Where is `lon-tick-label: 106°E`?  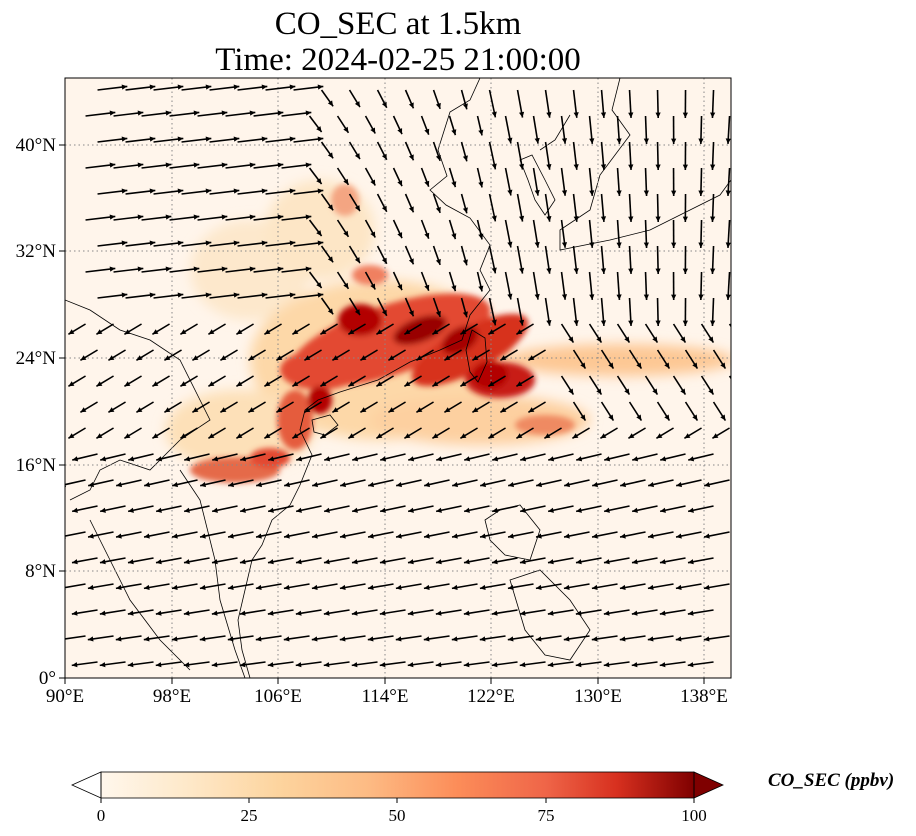 lon-tick-label: 106°E is located at coordinates (278, 696).